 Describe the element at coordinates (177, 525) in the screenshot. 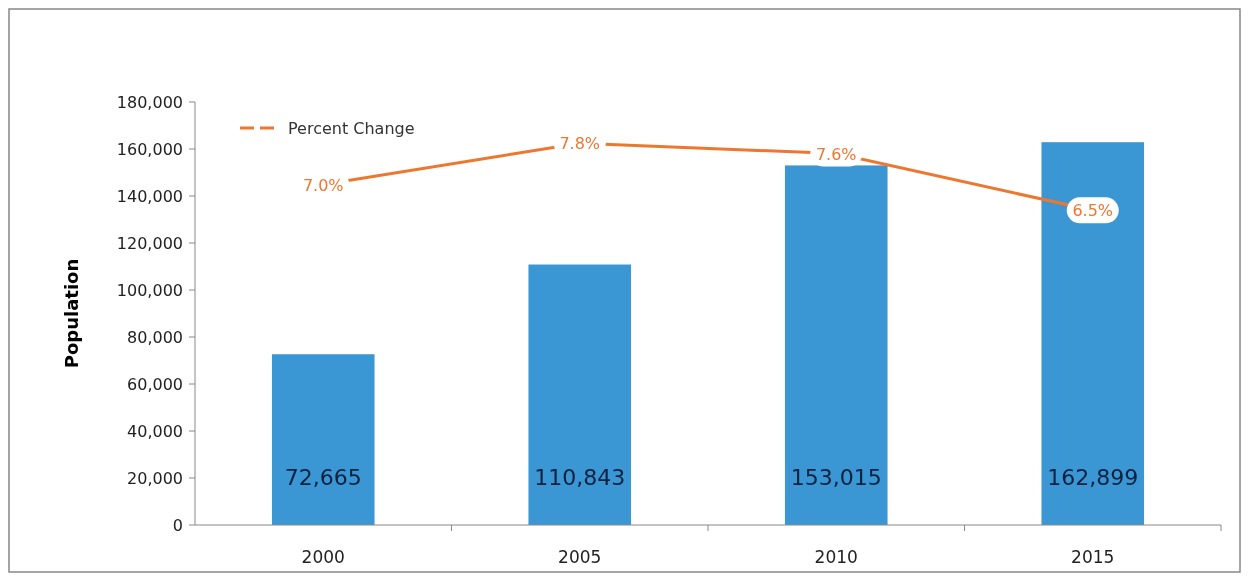

I see `y-tick-label: 0` at that location.